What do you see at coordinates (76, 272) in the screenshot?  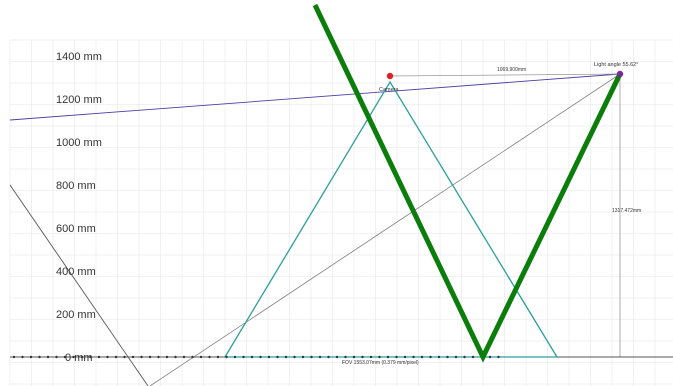 I see `y-tick-label: 400 mm` at bounding box center [76, 272].